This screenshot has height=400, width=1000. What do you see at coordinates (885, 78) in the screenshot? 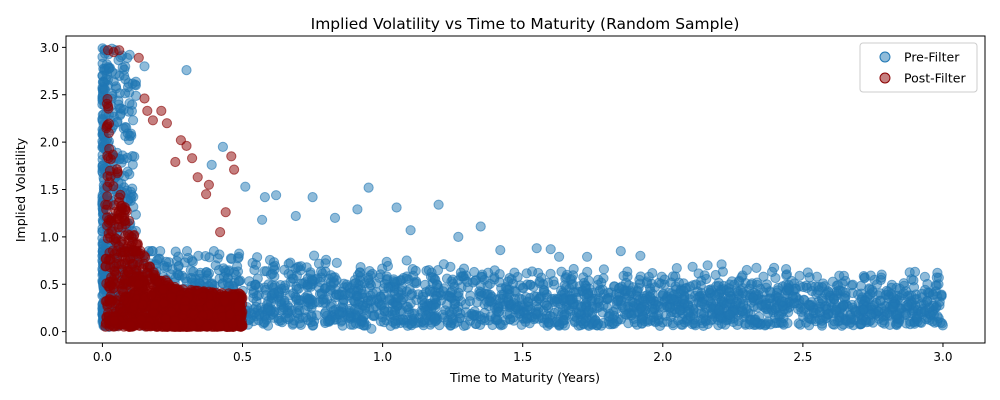
I see `legend-marker-post-filter` at bounding box center [885, 78].